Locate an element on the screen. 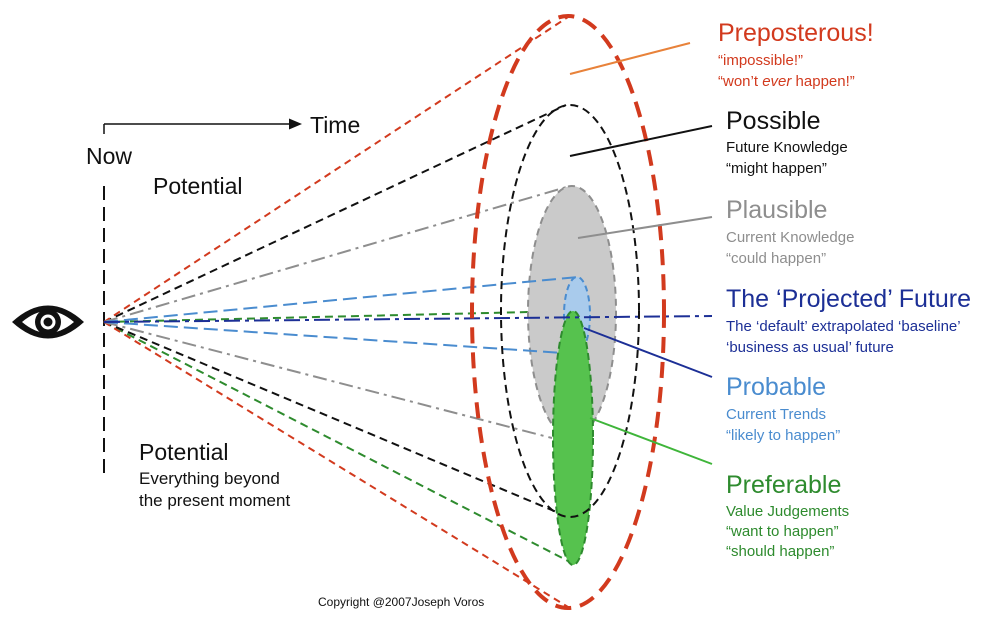  cone-line-plausible-bottom is located at coordinates (328, 380).